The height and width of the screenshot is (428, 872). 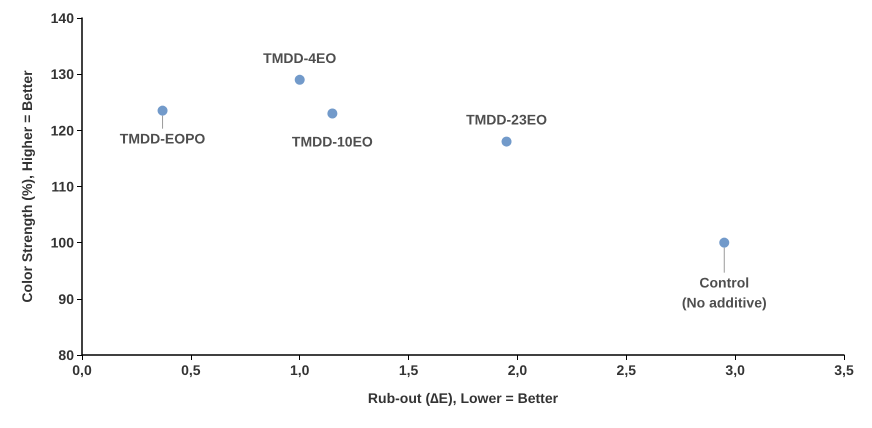 What do you see at coordinates (408, 370) in the screenshot?
I see `x-tick-label: 1,5` at bounding box center [408, 370].